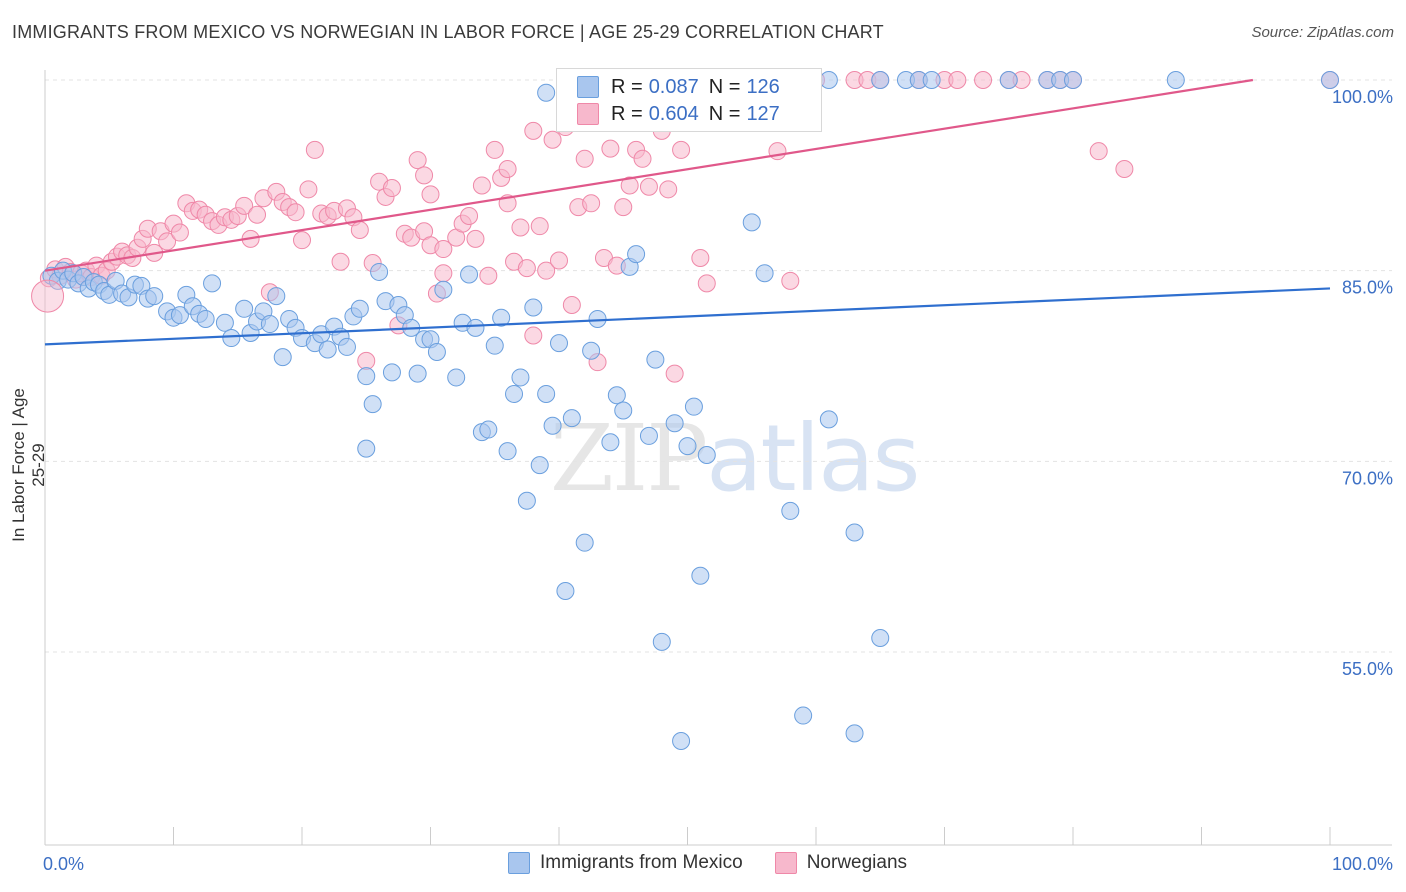 The height and width of the screenshot is (892, 1406). I want to click on y-axis-label: In Labor Force | Age 25-29, so click(28, 465).